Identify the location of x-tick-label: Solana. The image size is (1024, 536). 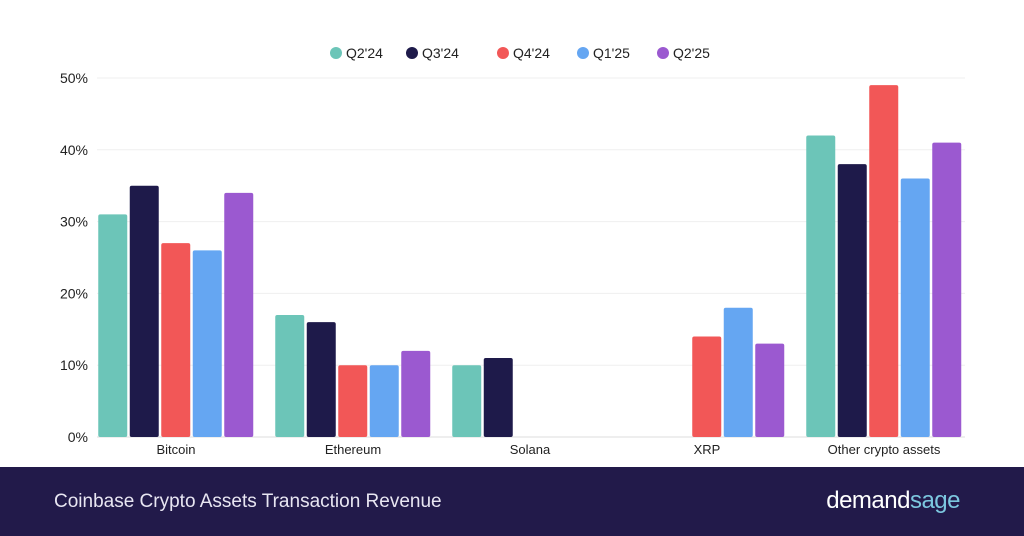
(530, 449).